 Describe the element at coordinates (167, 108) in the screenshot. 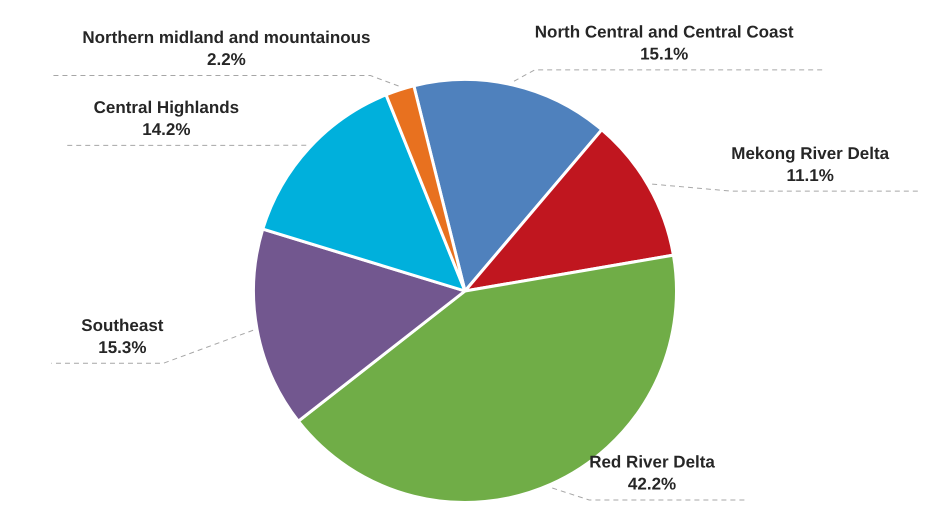

I see `slice-label: Central Highlands` at that location.